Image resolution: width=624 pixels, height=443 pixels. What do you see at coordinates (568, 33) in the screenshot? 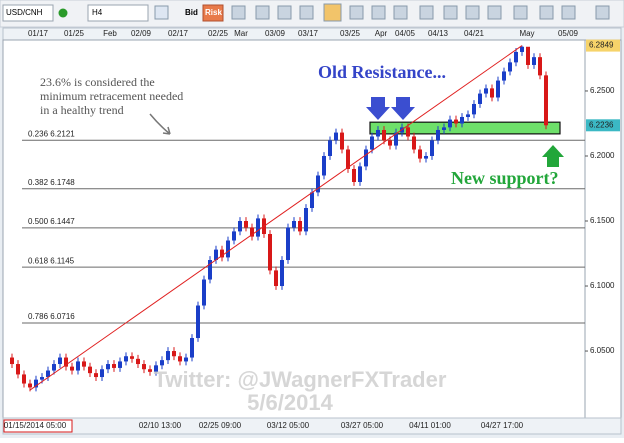
I see `top-axis-label: 05/09` at bounding box center [568, 33].